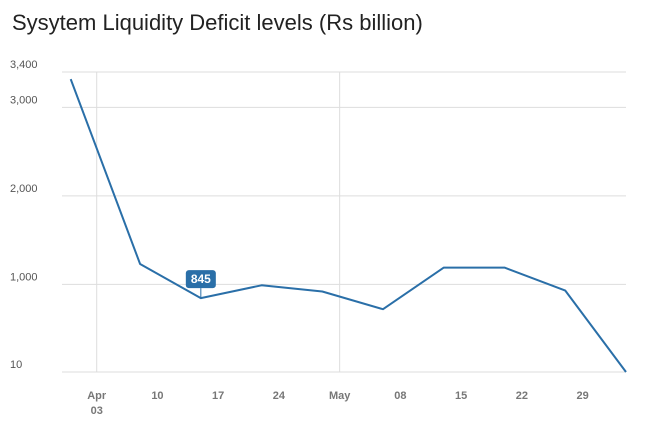 This screenshot has height=422, width=660. What do you see at coordinates (97, 396) in the screenshot?
I see `x-tick-label: Apr` at bounding box center [97, 396].